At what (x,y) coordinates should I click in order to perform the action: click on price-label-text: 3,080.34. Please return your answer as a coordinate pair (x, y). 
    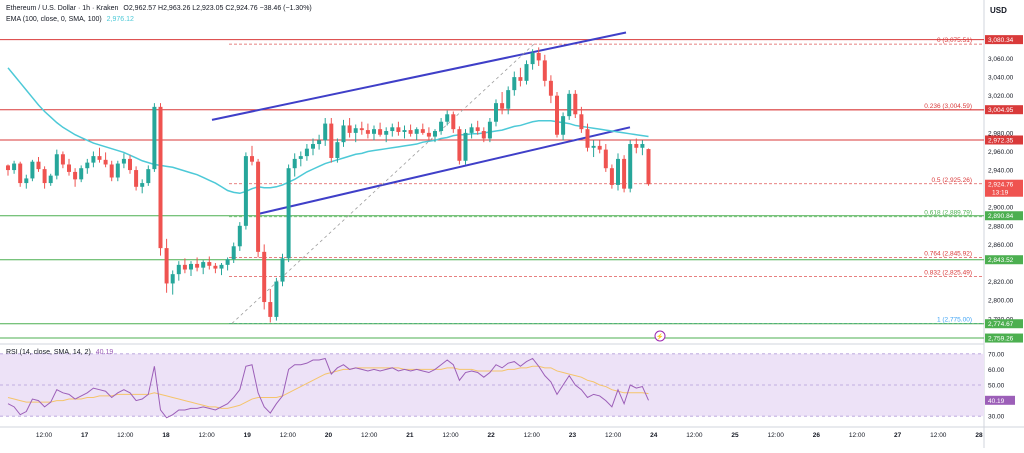
    Looking at the image, I should click on (1001, 40).